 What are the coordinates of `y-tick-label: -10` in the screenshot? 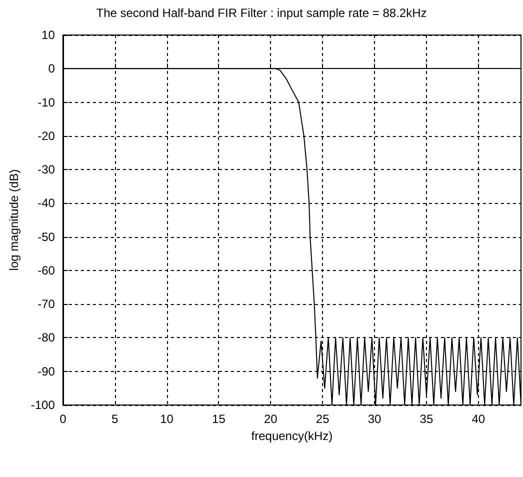 It's located at (47, 102).